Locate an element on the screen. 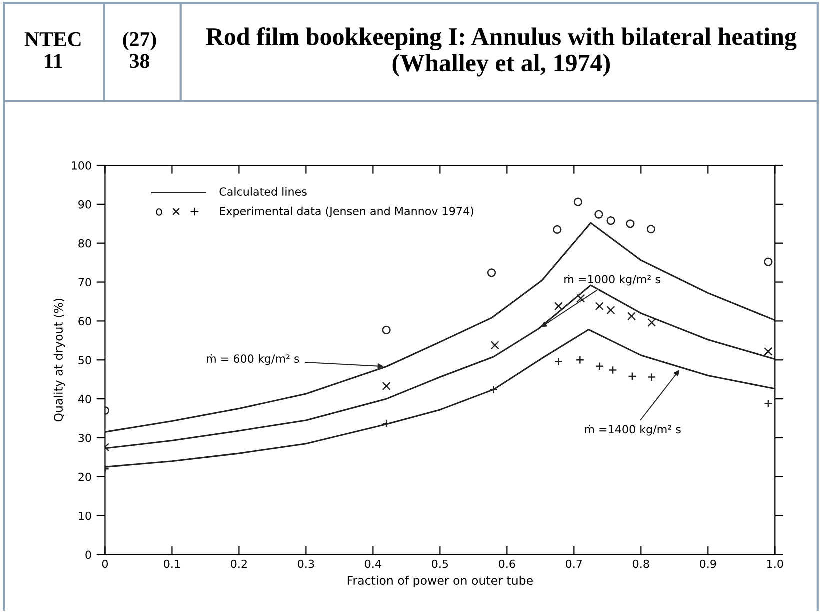  y-tick-label: 30 is located at coordinates (85, 438).